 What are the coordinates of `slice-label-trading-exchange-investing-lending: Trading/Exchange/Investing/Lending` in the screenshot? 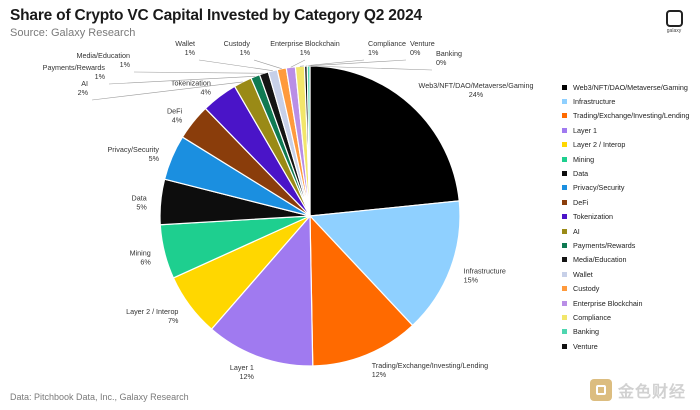 It's located at (430, 365).